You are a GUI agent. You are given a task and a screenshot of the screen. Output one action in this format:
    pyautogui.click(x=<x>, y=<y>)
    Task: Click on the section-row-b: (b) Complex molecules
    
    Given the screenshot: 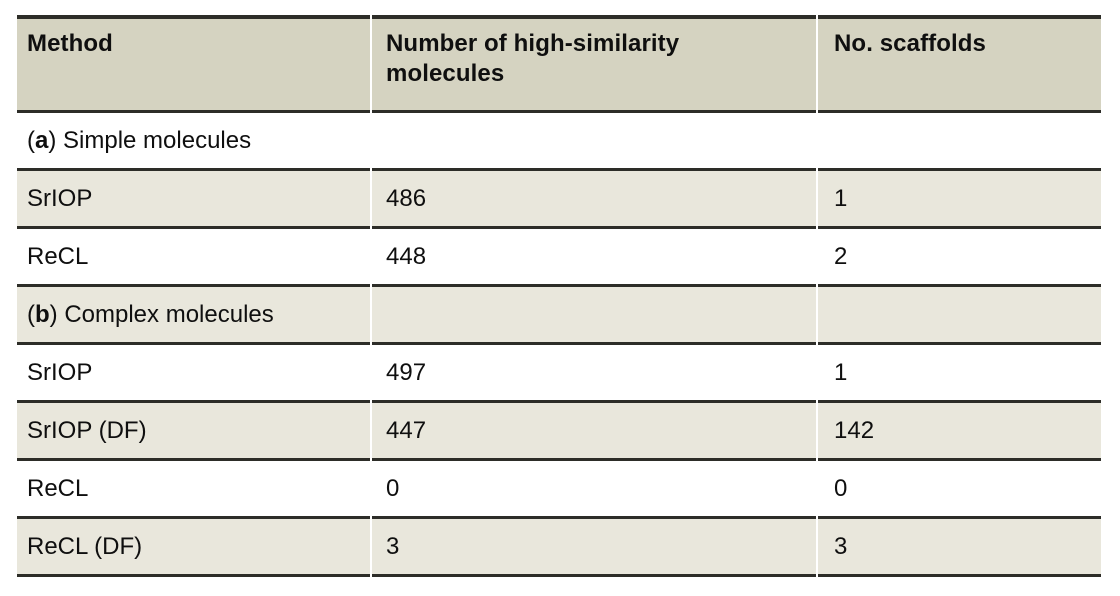 What is the action you would take?
    pyautogui.click(x=559, y=316)
    